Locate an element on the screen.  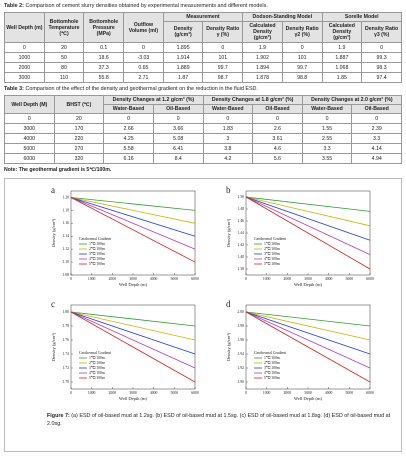
table-cell: 0.65 is located at coordinates (143, 67).